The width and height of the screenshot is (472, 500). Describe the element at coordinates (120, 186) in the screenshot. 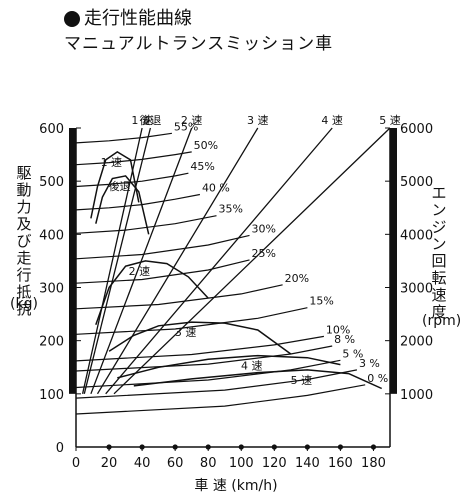

I see `drive-force-curve-label: 後退` at that location.